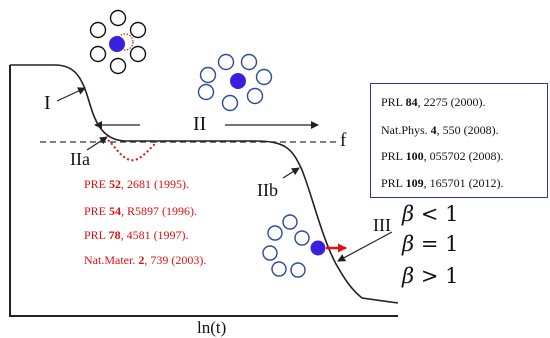 This screenshot has height=338, width=550. Describe the element at coordinates (430, 244) in the screenshot. I see `beta-equal-one: β = 1` at that location.